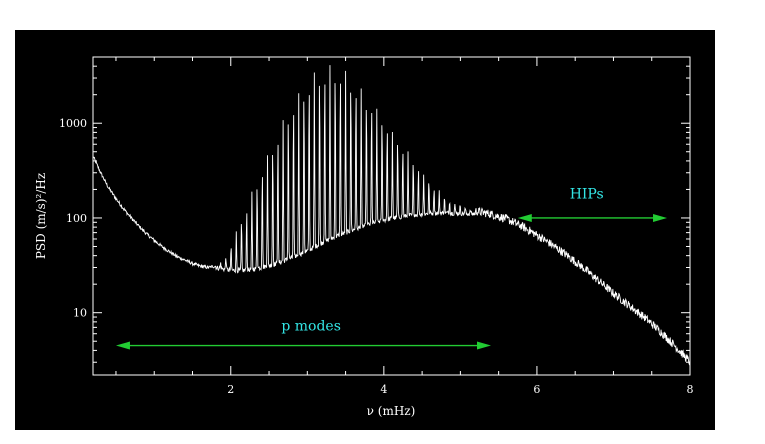 This screenshot has width=765, height=444. I want to click on y-tick-label: 10, so click(80, 313).